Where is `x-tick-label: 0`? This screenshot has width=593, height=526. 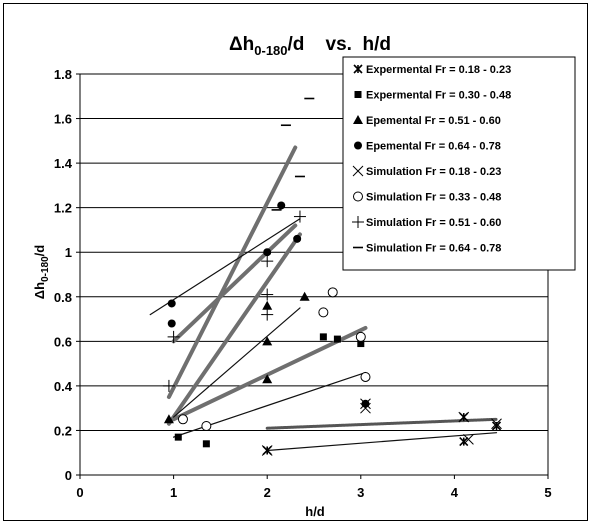 x-tick-label: 0 is located at coordinates (79, 492).